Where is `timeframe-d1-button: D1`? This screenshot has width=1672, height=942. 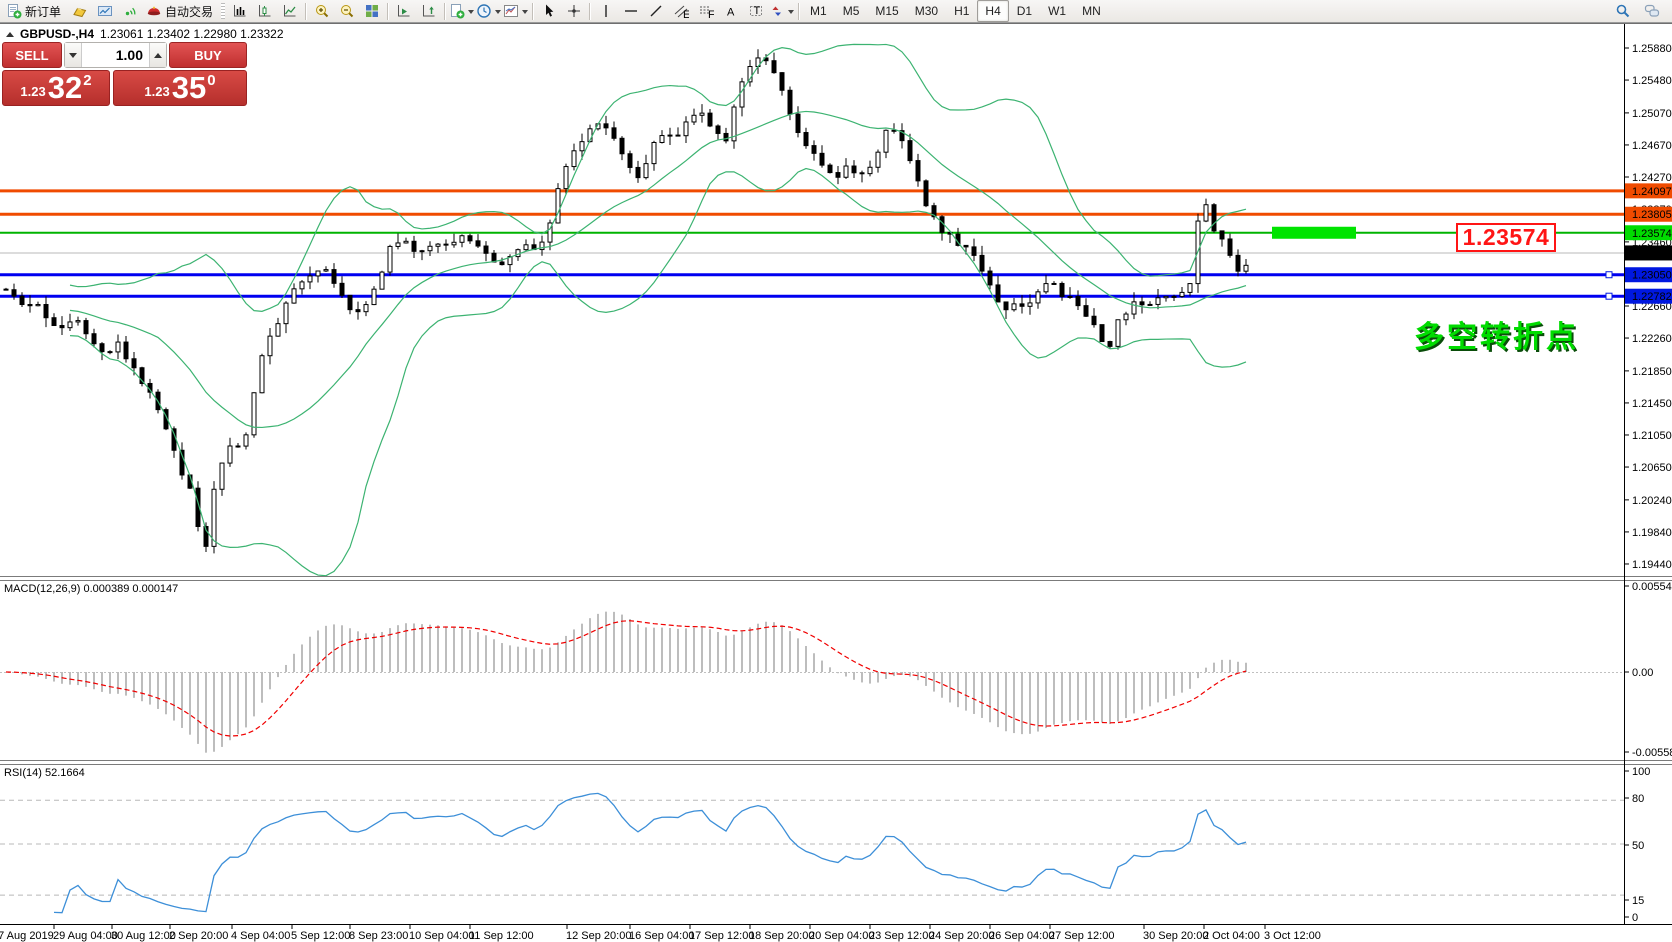
timeframe-d1-button: D1 is located at coordinates (1024, 11).